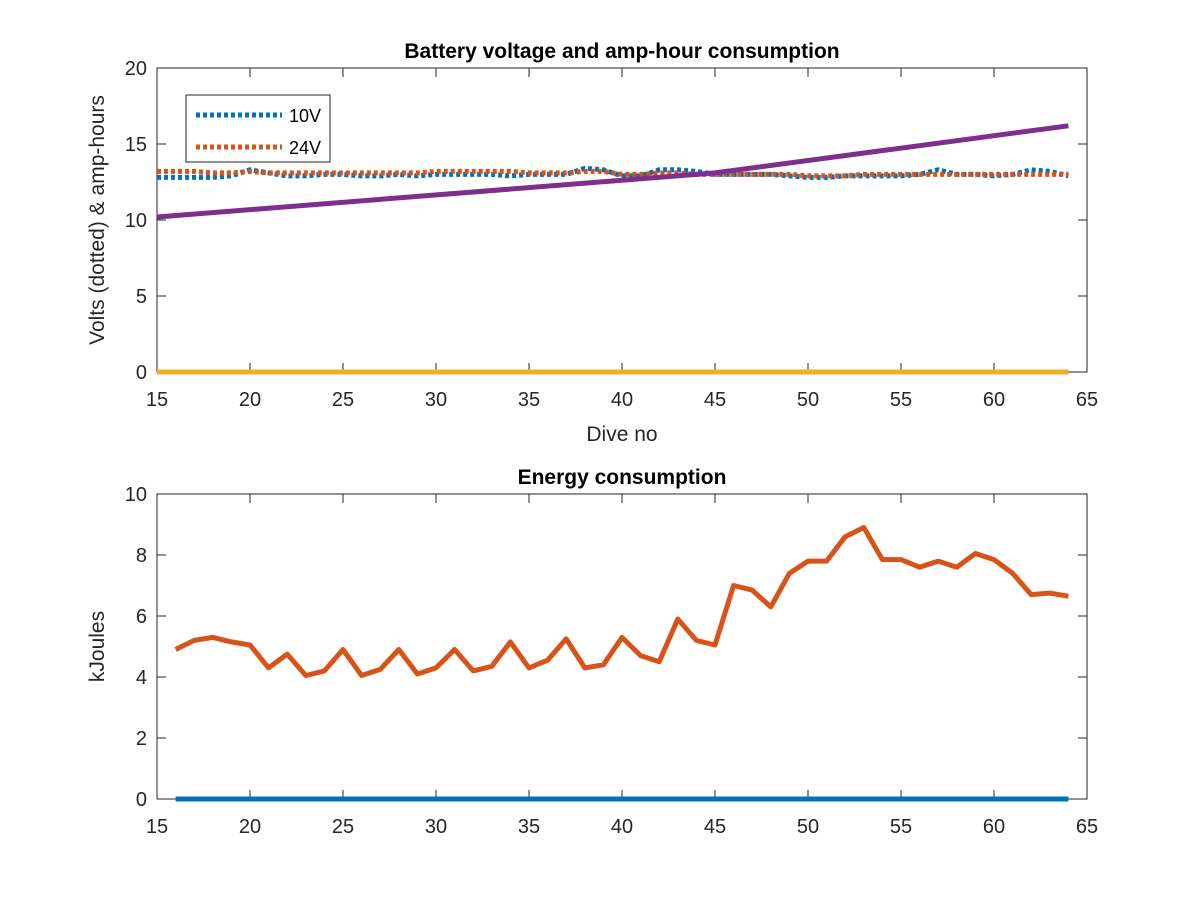 This screenshot has width=1200, height=900. Describe the element at coordinates (622, 477) in the screenshot. I see `chart-title: Energy consumption` at that location.